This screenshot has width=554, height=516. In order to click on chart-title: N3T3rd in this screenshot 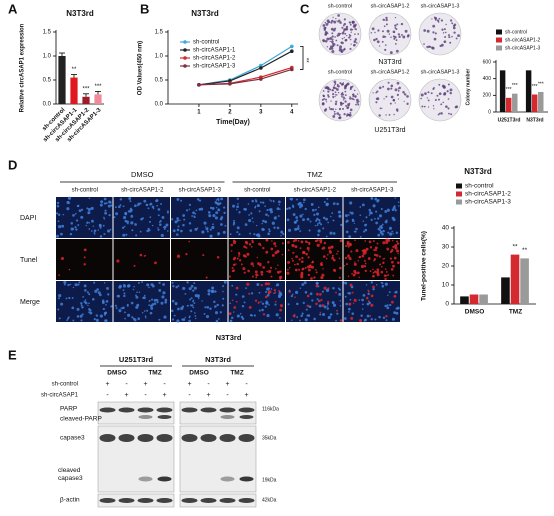, I will do `click(205, 13)`.